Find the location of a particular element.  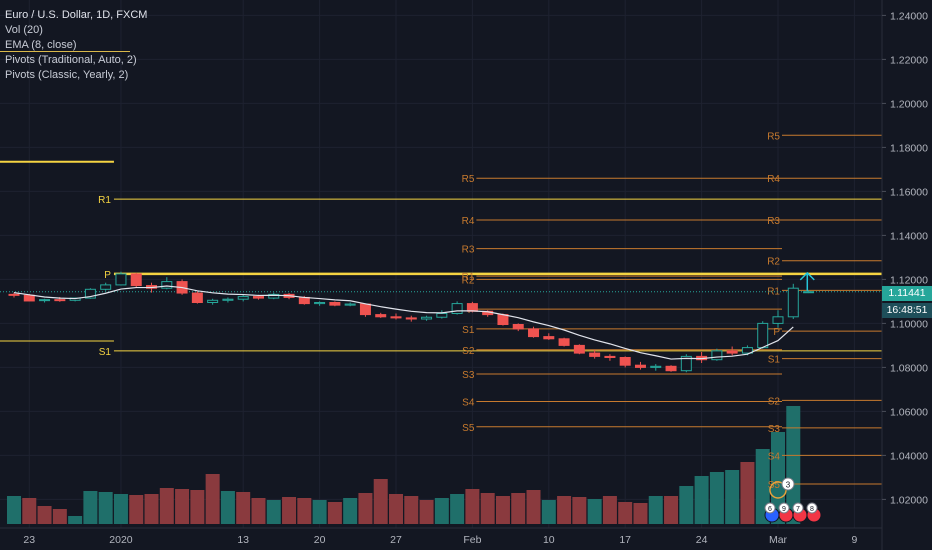

time-tick-label: 9 is located at coordinates (854, 540).